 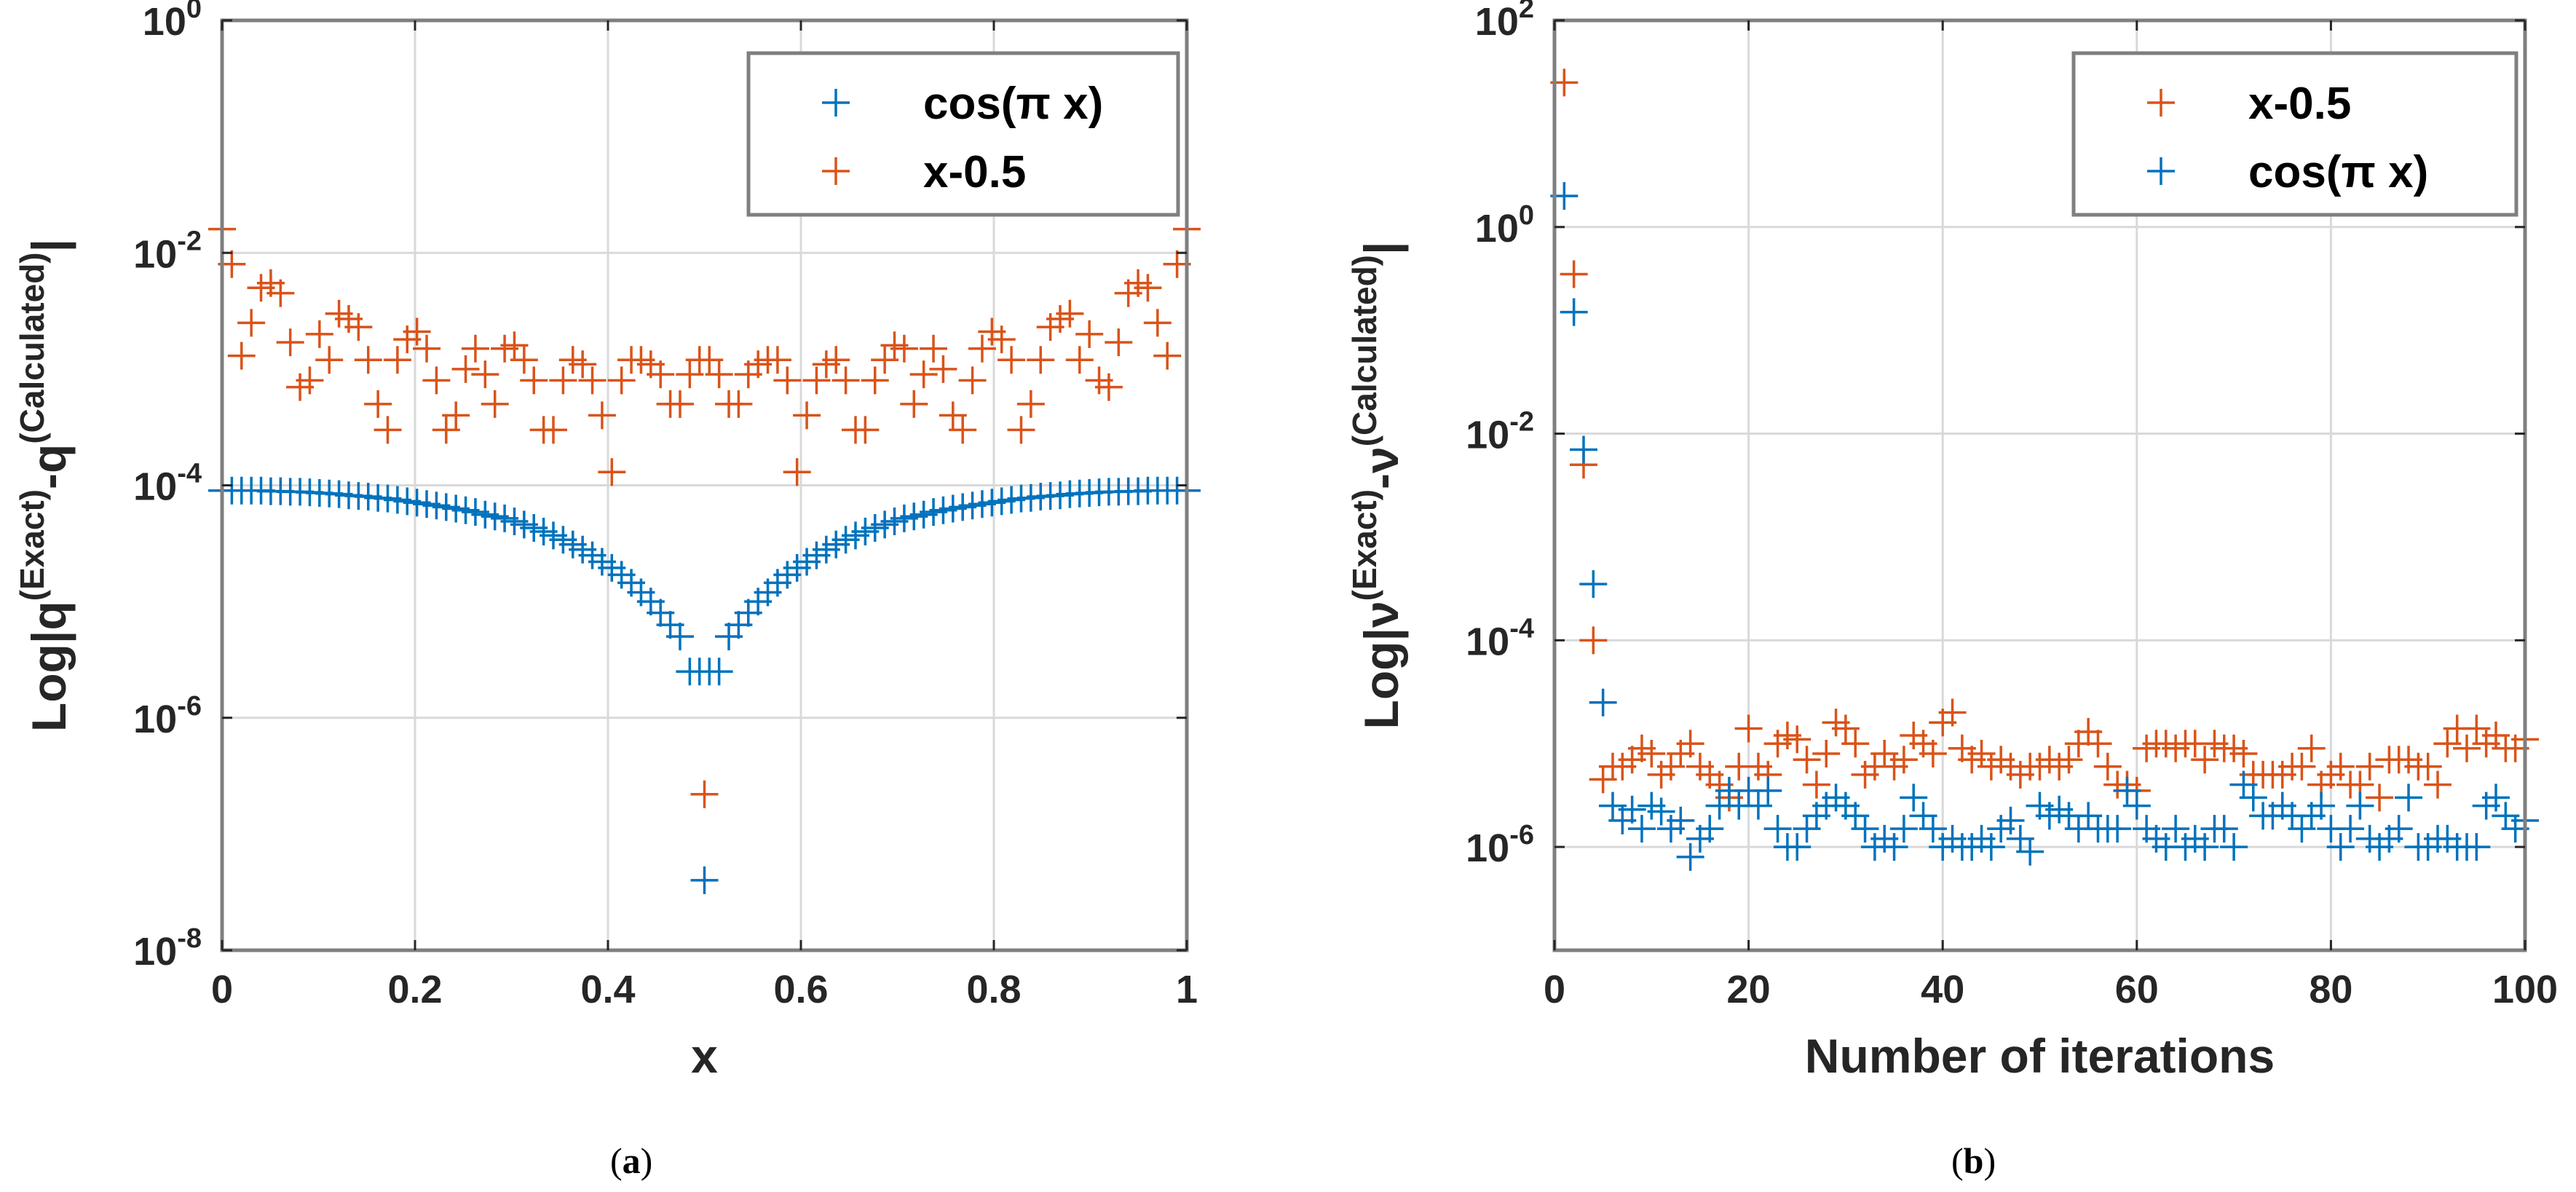 I want to click on x-axis-label: x, so click(x=705, y=1056).